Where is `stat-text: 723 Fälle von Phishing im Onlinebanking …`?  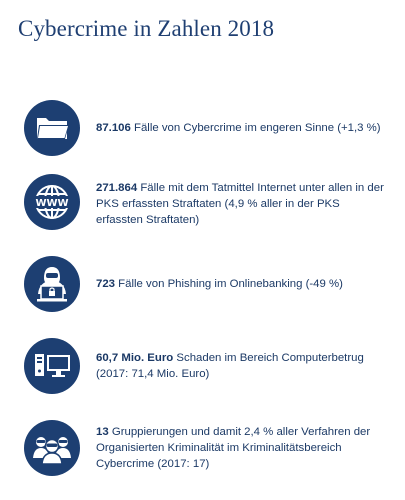
stat-text: 723 Fälle von Phishing im Onlinebanking … is located at coordinates (241, 284).